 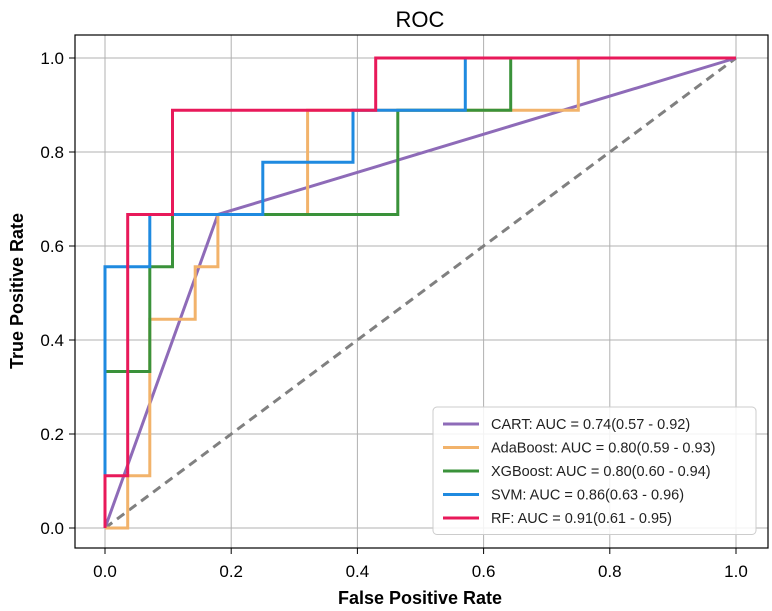 I want to click on y-axis: 0.0 0.2 0.4 0.6 0.8 1.0, so click(x=57, y=293).